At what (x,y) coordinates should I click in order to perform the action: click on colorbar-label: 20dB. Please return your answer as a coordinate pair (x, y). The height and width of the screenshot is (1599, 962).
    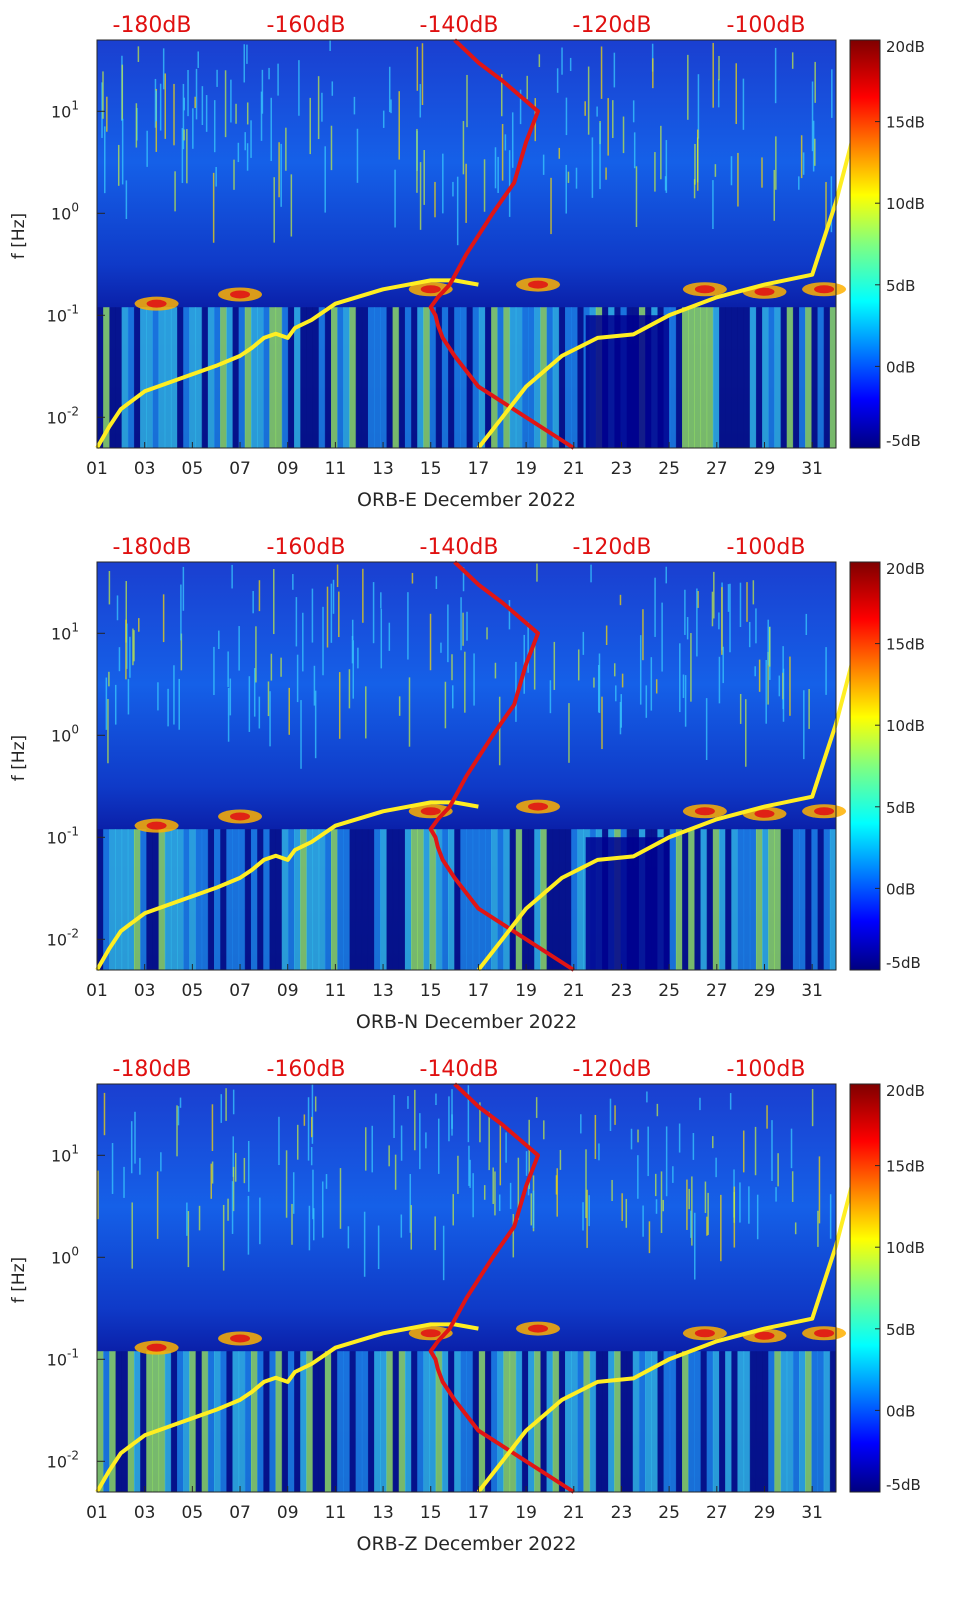
    Looking at the image, I should click on (905, 47).